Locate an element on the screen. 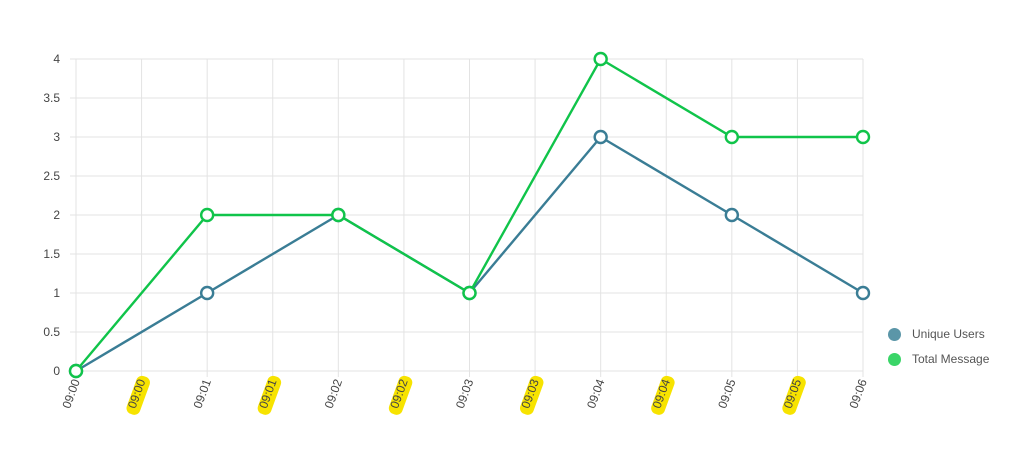 The height and width of the screenshot is (452, 1018). legend-label-total-message: Total Message is located at coordinates (951, 359).